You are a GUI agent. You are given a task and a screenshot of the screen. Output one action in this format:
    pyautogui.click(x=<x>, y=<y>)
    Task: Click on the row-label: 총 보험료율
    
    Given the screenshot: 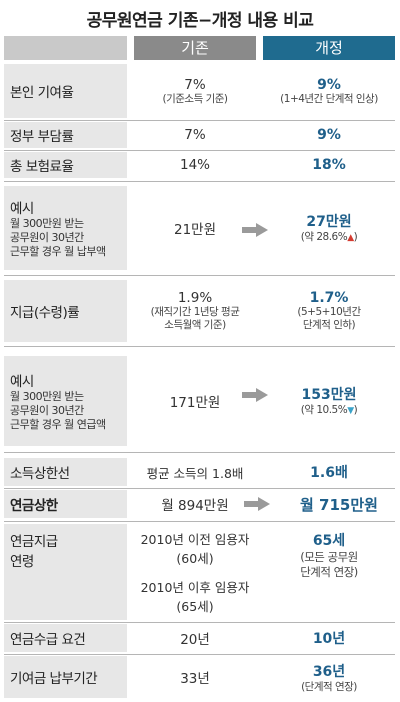 What is the action you would take?
    pyautogui.click(x=42, y=167)
    